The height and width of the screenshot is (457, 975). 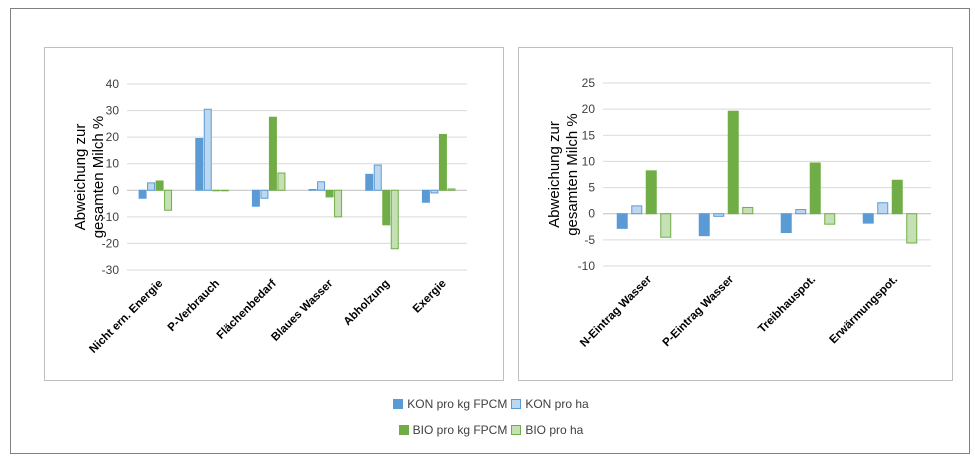 I want to click on legend-label-kon-fpcm: KON pro kg FPCM, so click(x=457, y=404).